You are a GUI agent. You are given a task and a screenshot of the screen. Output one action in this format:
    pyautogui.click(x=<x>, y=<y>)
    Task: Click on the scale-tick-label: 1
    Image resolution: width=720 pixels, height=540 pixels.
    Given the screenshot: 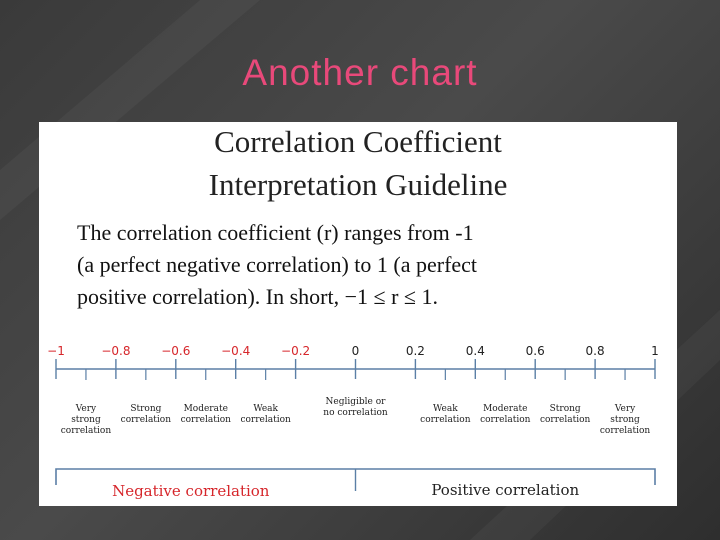 What is the action you would take?
    pyautogui.click(x=655, y=351)
    